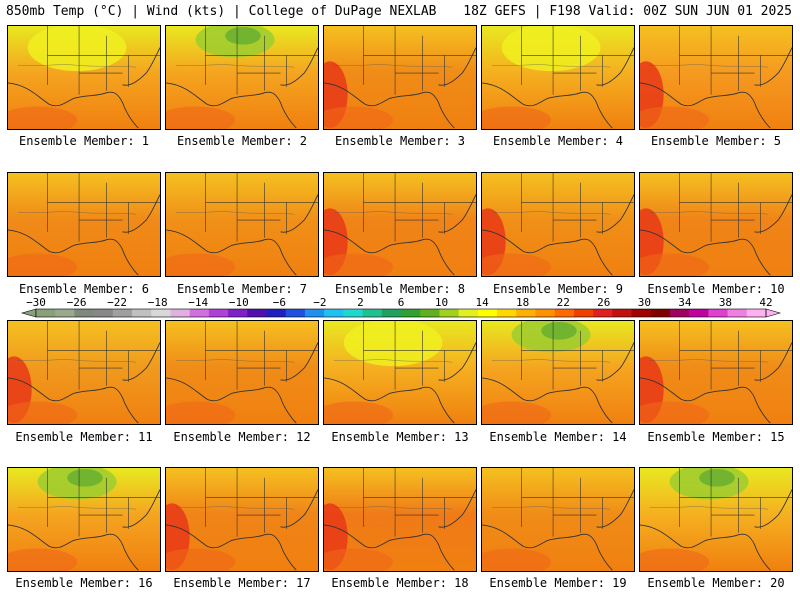 The width and height of the screenshot is (800, 600). What do you see at coordinates (716, 437) in the screenshot?
I see `ensemble-member-label: Ensemble Member: 15` at bounding box center [716, 437].